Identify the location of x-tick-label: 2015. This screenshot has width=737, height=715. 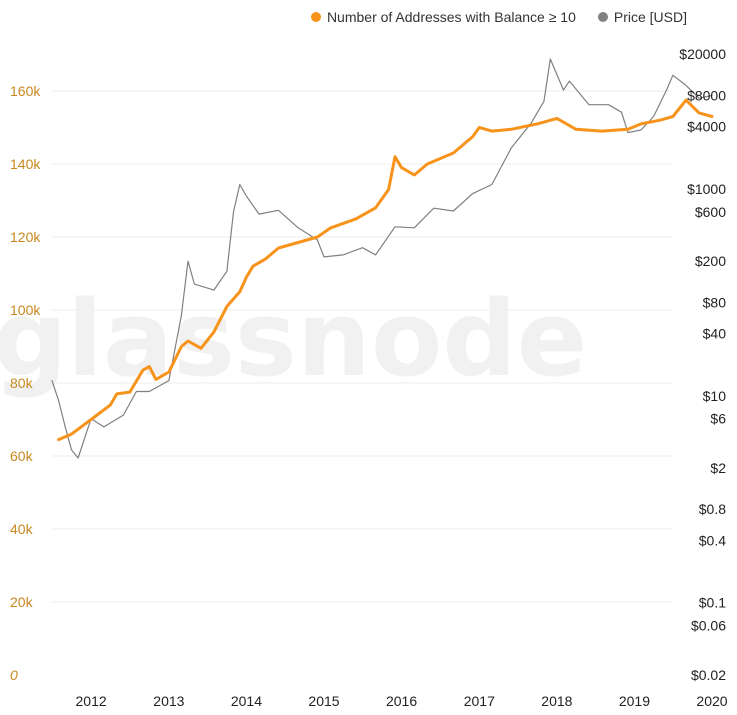
(323, 701).